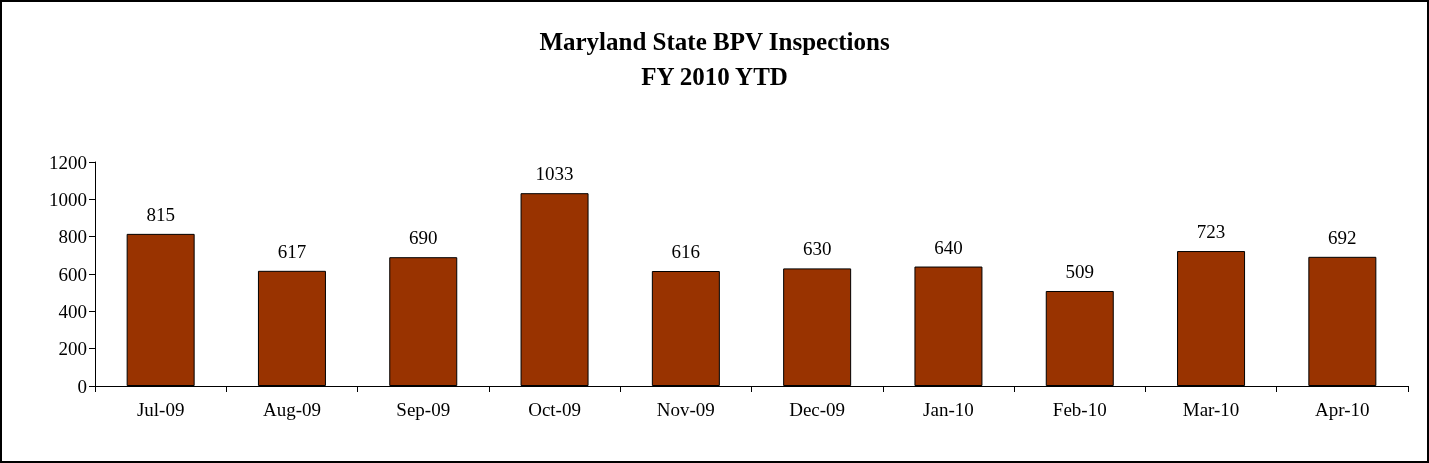 The width and height of the screenshot is (1429, 463). I want to click on data-label: 690, so click(423, 238).